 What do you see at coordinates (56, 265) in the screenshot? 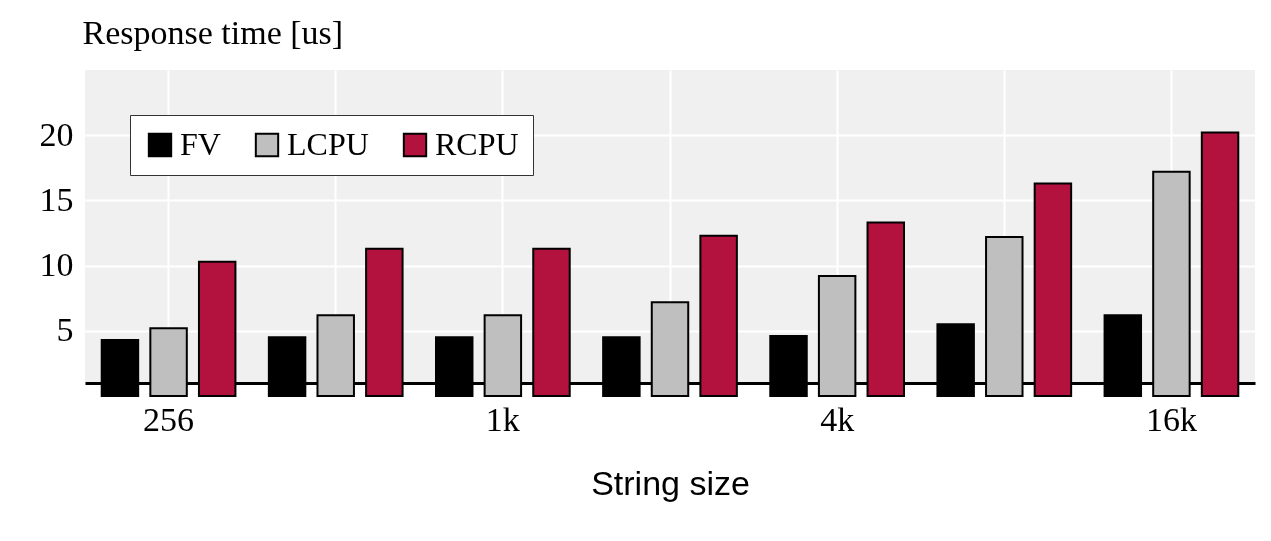
I see `y-tick-label: 10` at bounding box center [56, 265].